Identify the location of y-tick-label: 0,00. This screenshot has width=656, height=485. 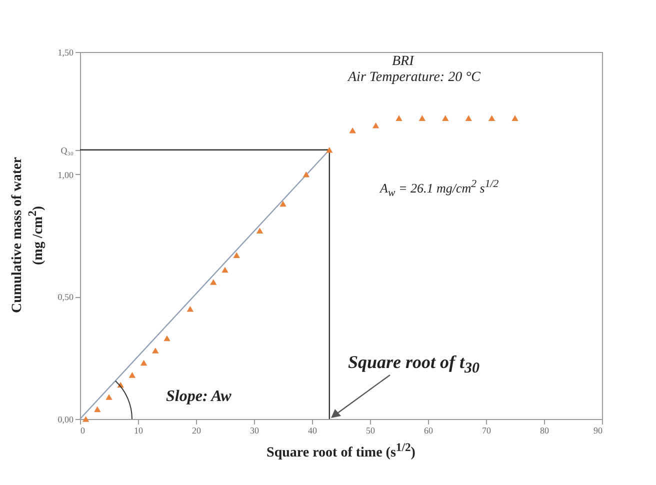
(66, 419).